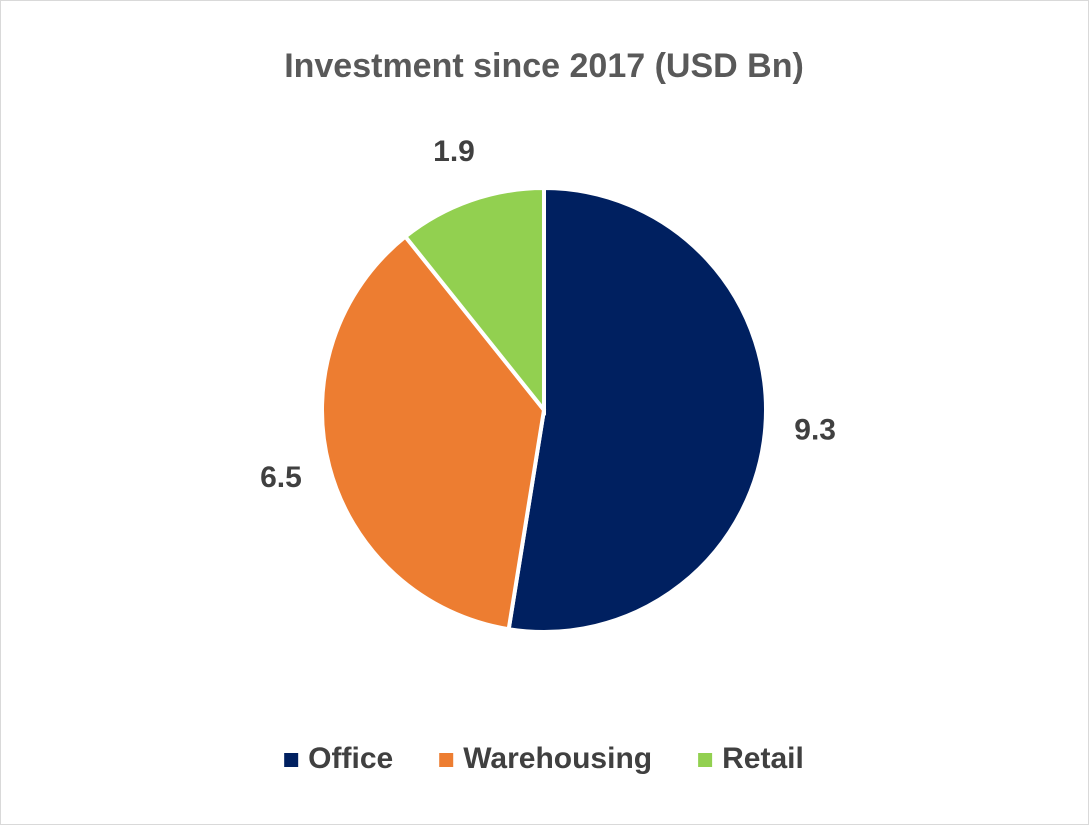 This screenshot has height=825, width=1089. Describe the element at coordinates (281, 477) in the screenshot. I see `data-label: 6.5` at that location.